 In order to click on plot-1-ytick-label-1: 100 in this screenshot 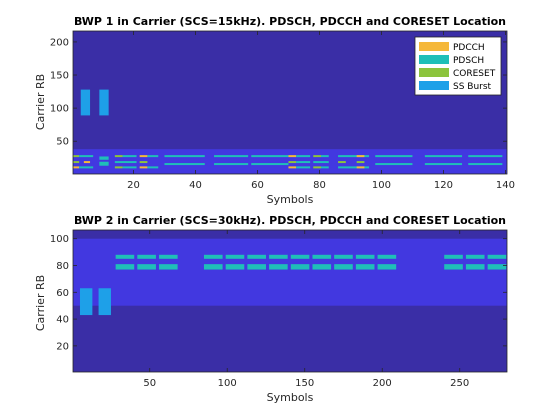, I will do `click(59, 109)`.